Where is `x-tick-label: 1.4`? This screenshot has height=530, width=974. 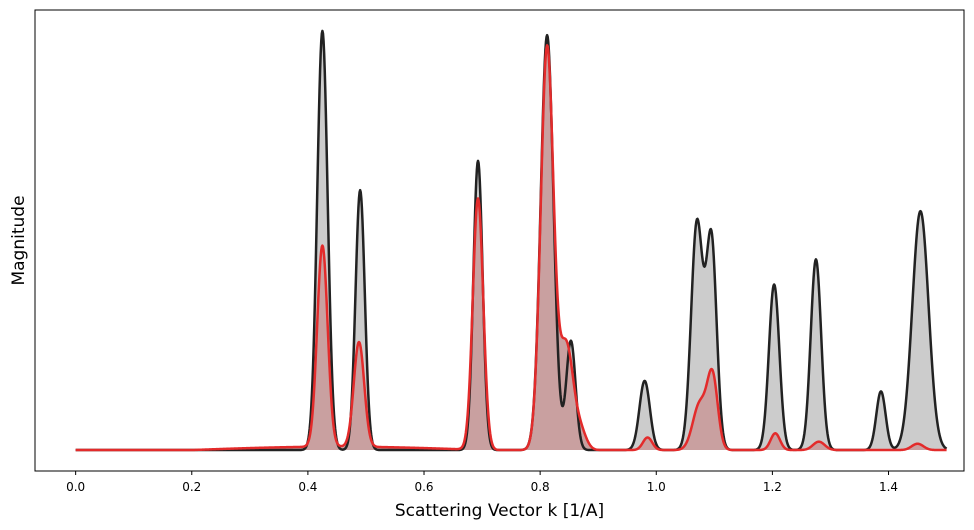
x-tick-label: 1.4 is located at coordinates (888, 487).